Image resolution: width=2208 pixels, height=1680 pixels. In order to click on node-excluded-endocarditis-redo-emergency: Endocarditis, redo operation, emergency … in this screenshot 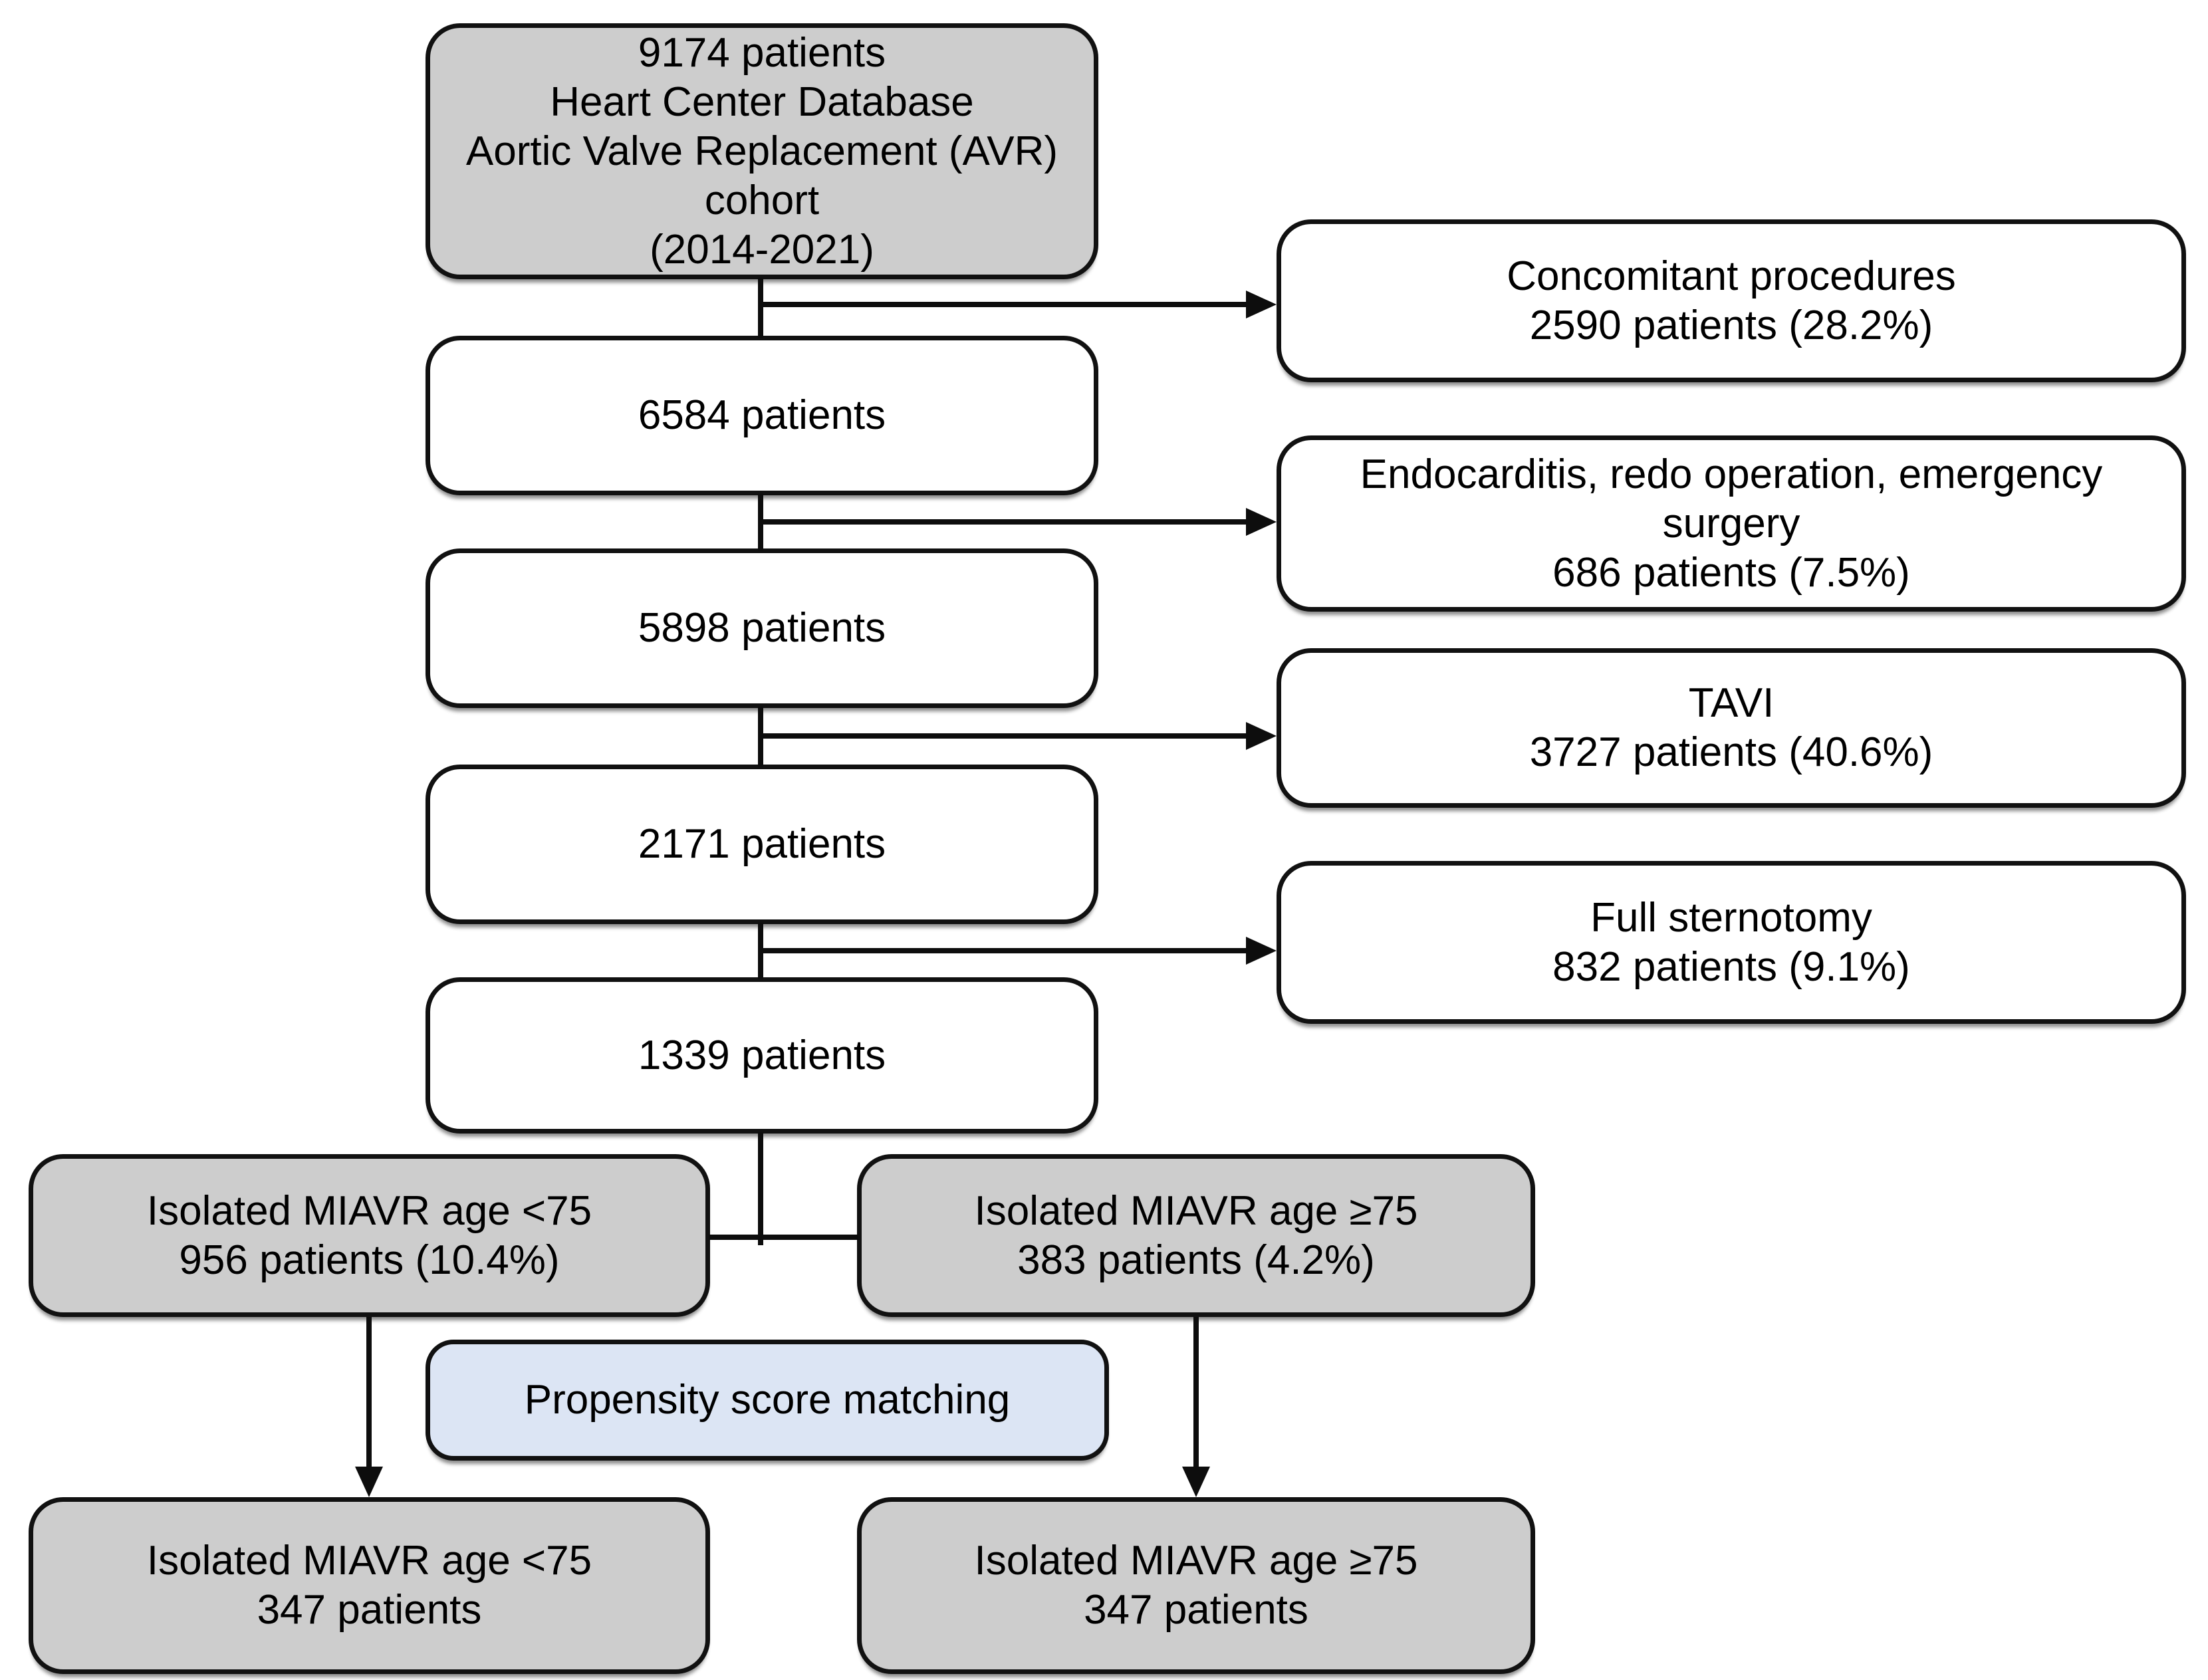, I will do `click(1731, 523)`.